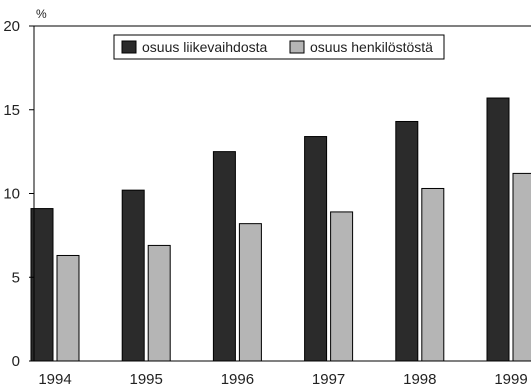  Describe the element at coordinates (16, 361) in the screenshot. I see `y-tick-label: 0` at that location.